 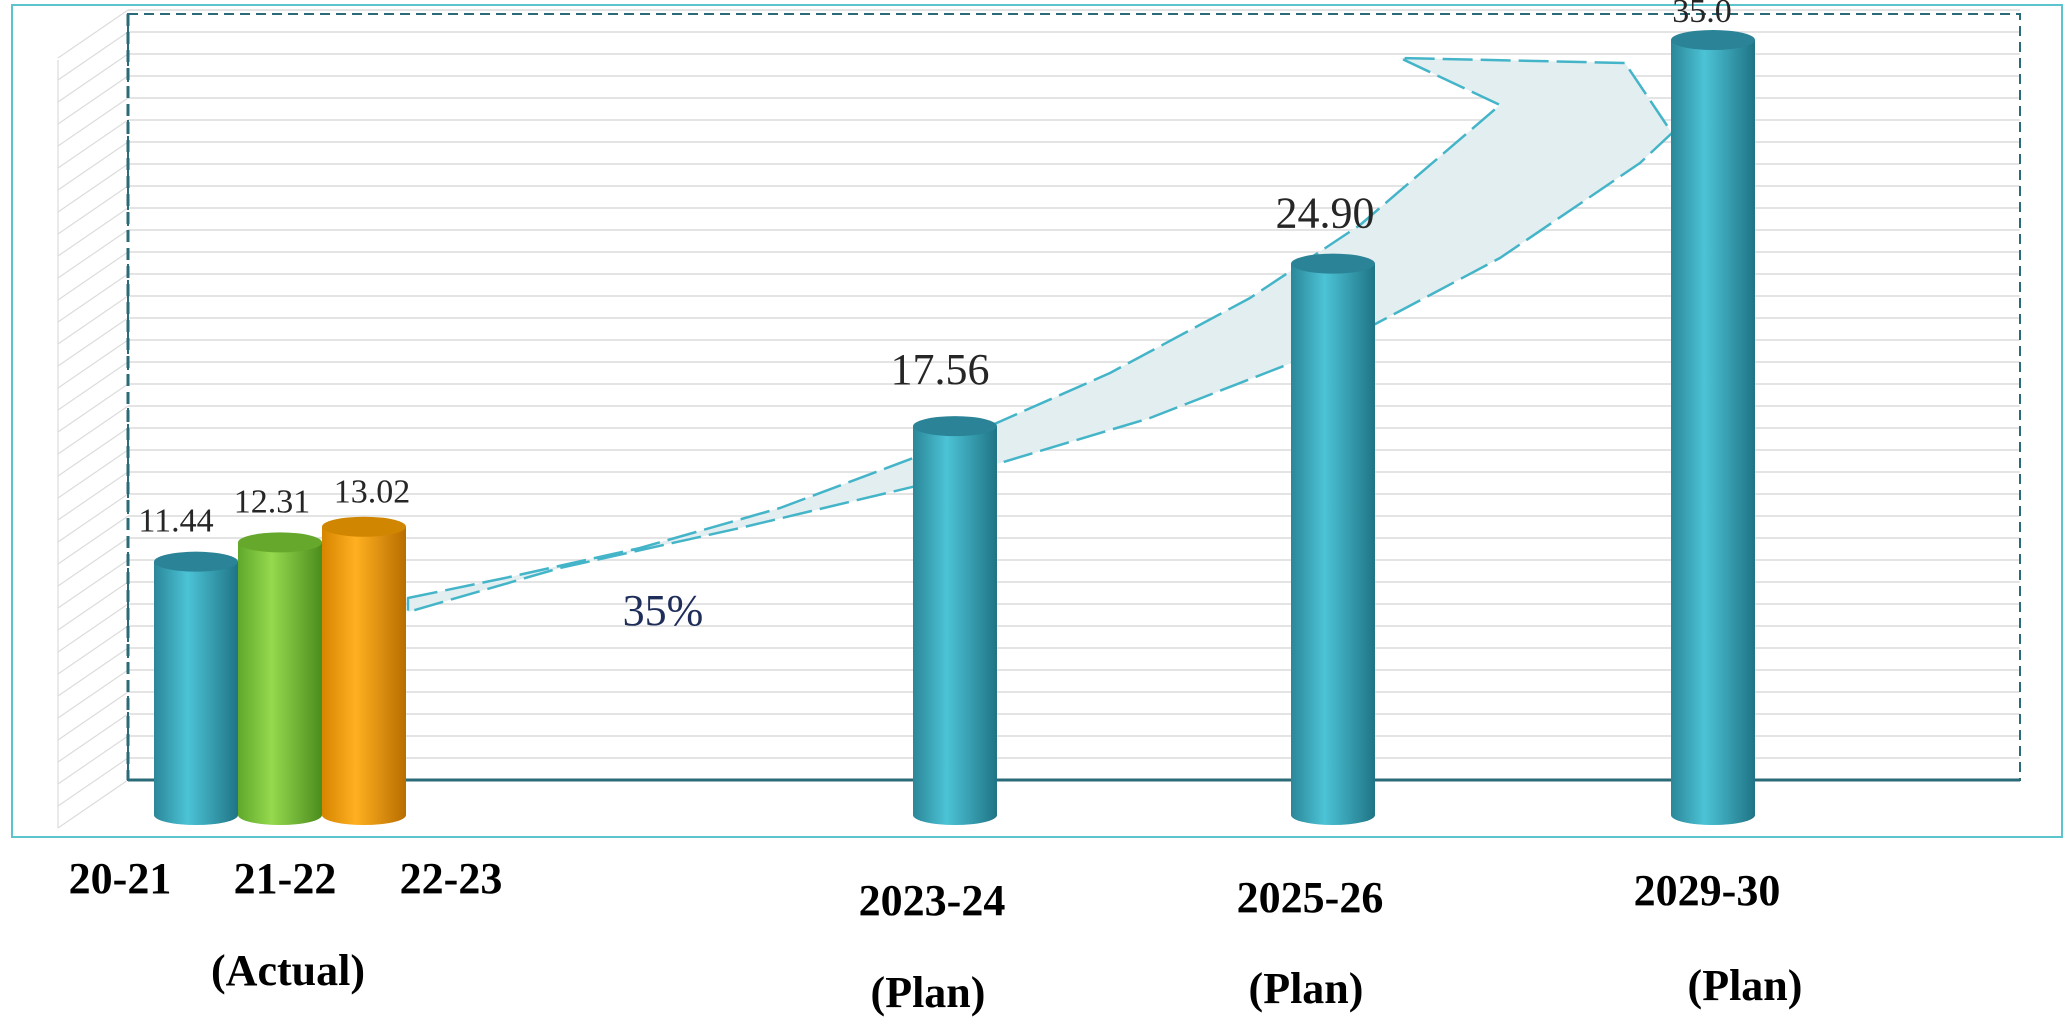 I want to click on category-label: 21-22, so click(x=285, y=878).